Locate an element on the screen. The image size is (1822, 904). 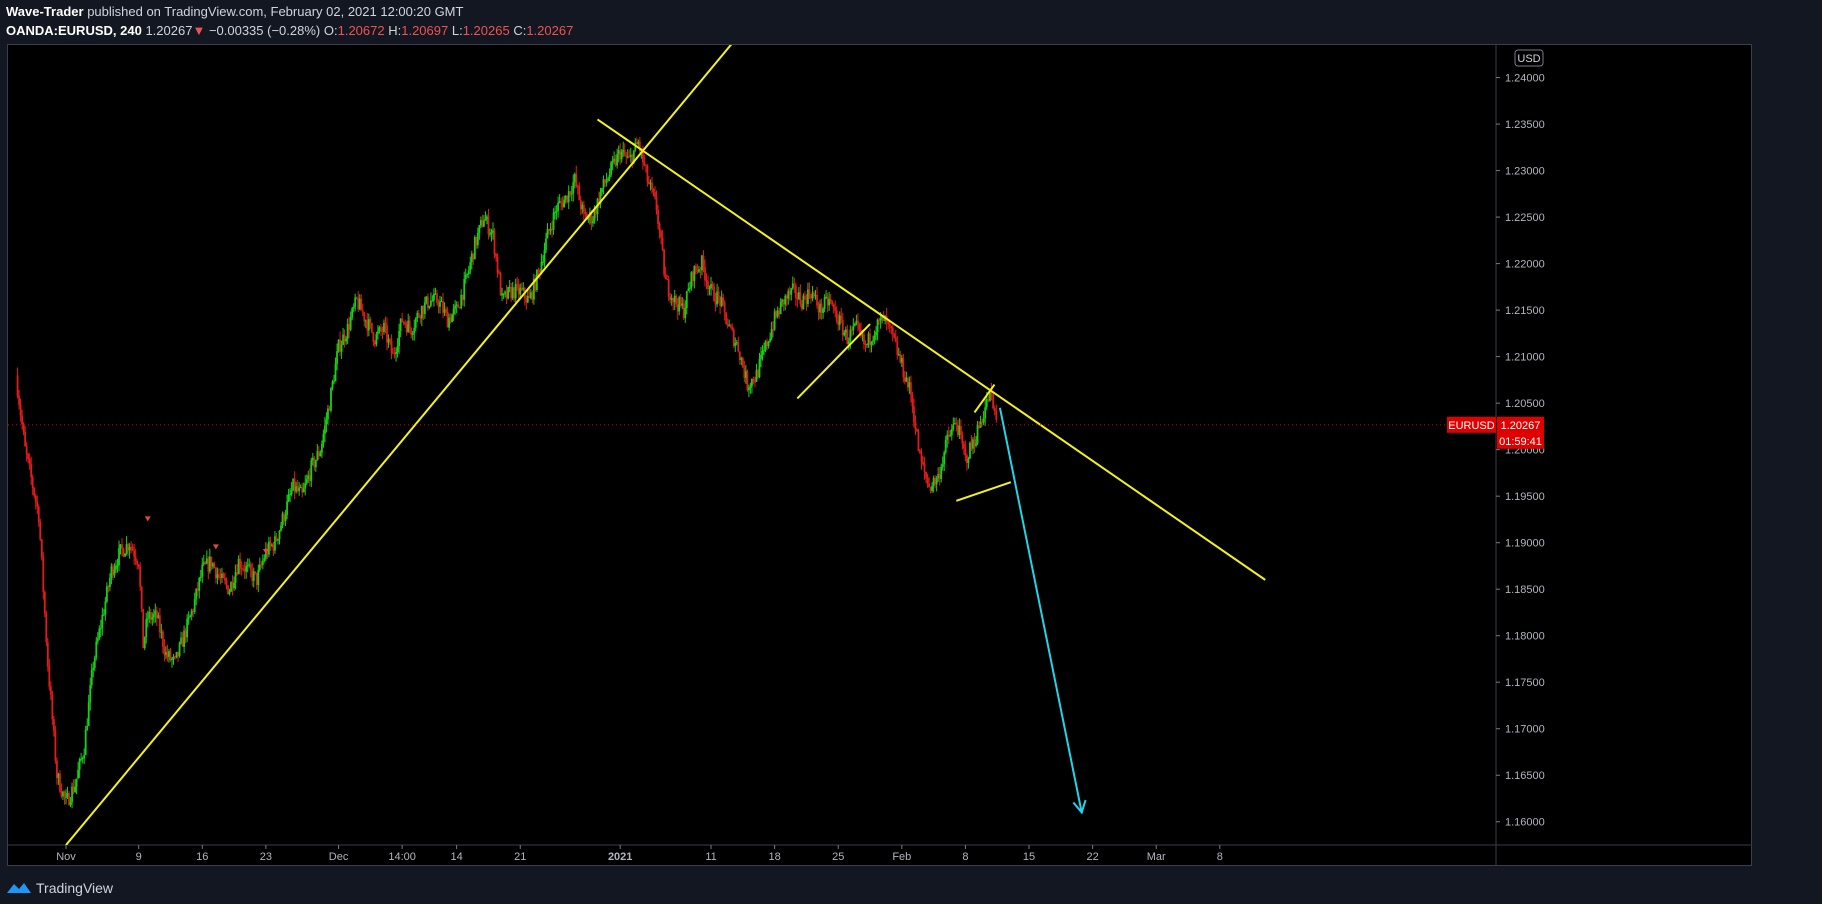
price-badge is located at coordinates (1520, 432).